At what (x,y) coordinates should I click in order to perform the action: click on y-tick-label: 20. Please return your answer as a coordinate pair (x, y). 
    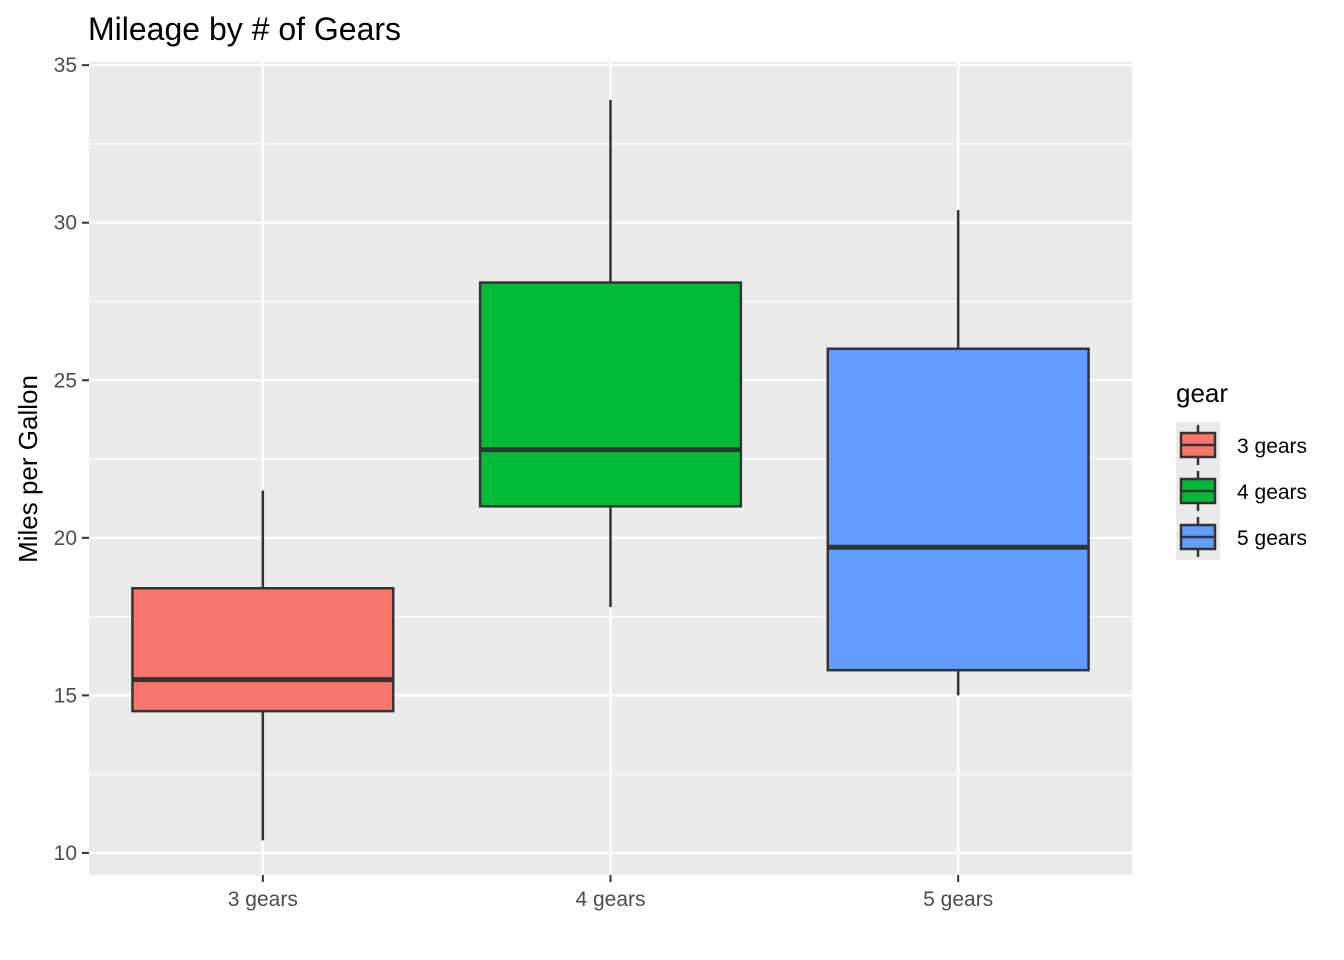
    Looking at the image, I should click on (65, 538).